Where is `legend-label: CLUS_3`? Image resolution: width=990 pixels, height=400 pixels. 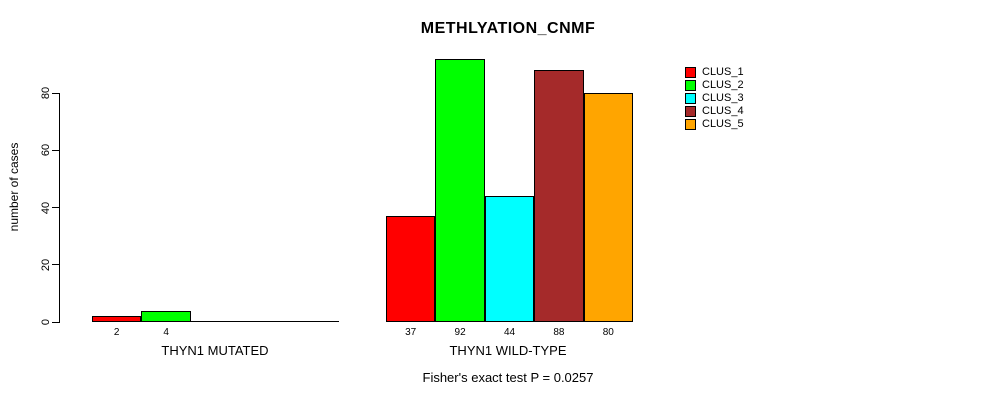 legend-label: CLUS_3 is located at coordinates (723, 98).